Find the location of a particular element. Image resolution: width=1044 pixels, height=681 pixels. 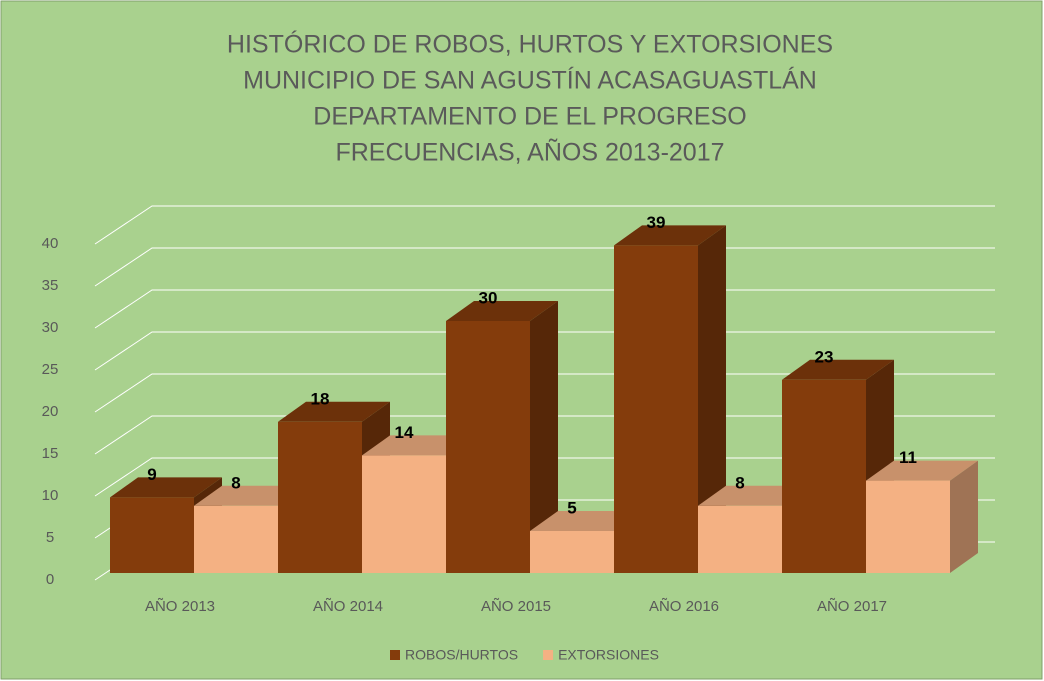

data-label: 30 is located at coordinates (488, 297).